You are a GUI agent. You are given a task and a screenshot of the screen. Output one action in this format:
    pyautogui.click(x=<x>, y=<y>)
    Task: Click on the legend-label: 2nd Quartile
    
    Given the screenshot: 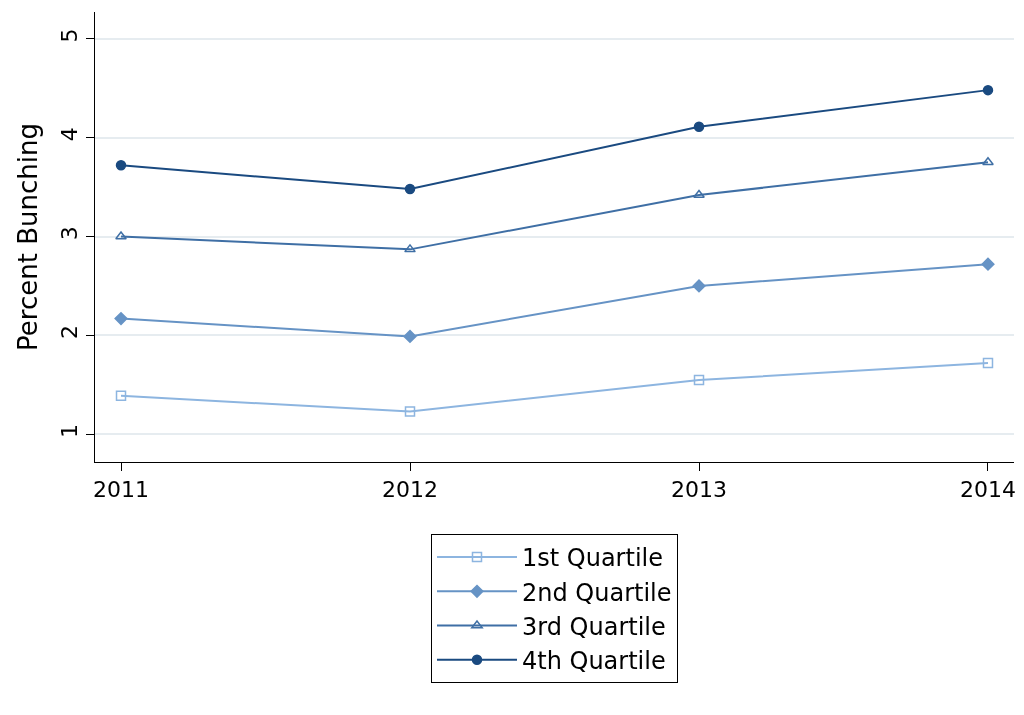 What is the action you would take?
    pyautogui.click(x=597, y=592)
    